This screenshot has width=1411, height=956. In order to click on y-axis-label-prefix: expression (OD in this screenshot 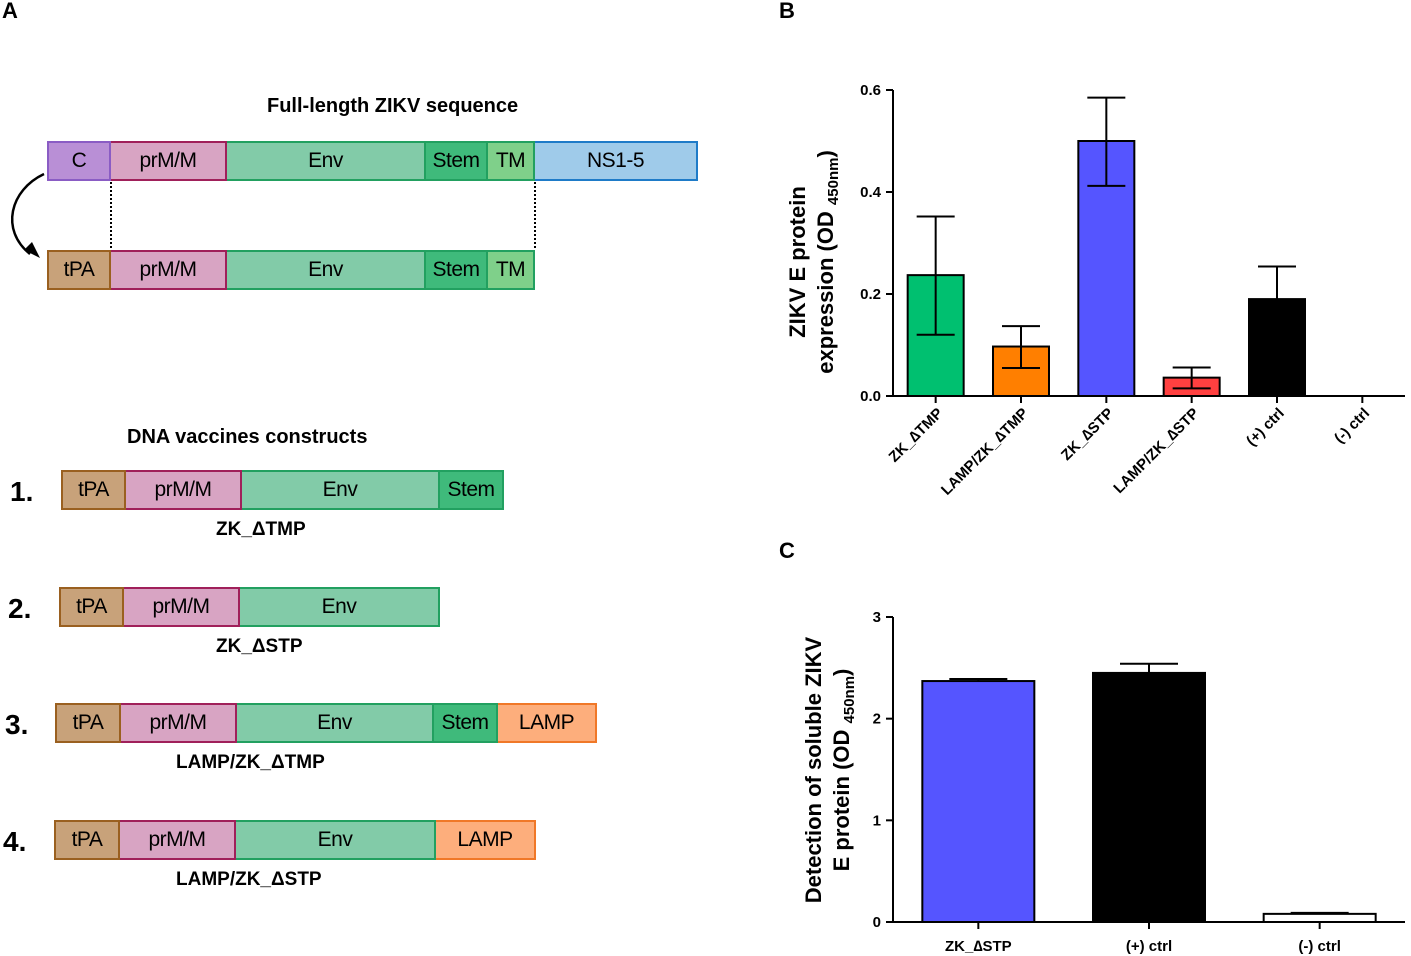, I will do `click(825, 289)`.